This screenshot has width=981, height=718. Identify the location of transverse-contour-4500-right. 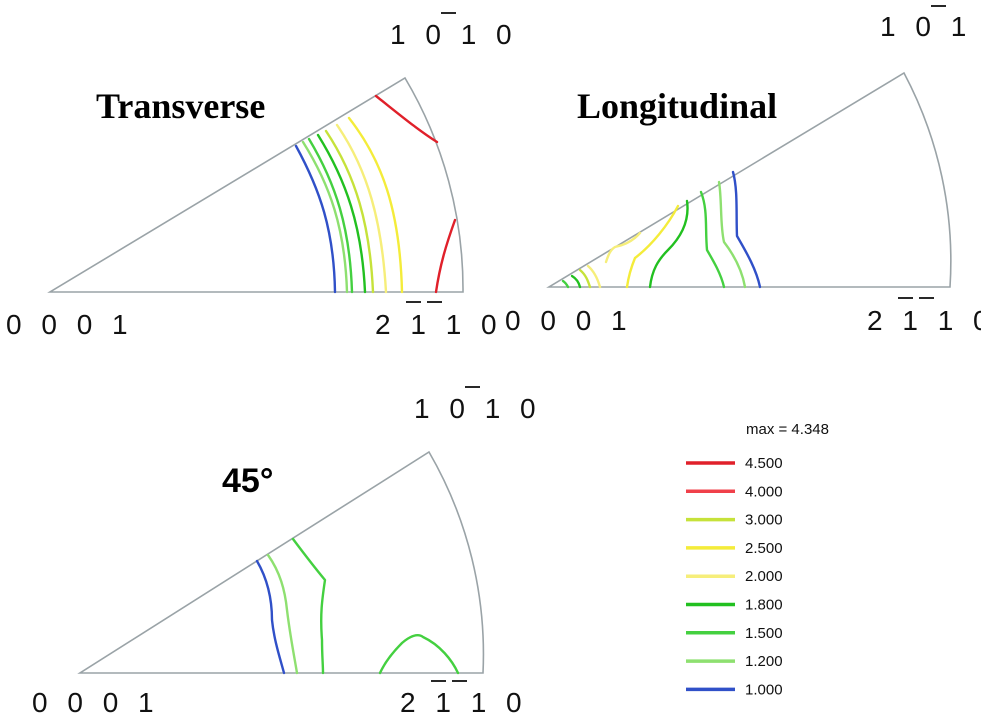
(445, 256).